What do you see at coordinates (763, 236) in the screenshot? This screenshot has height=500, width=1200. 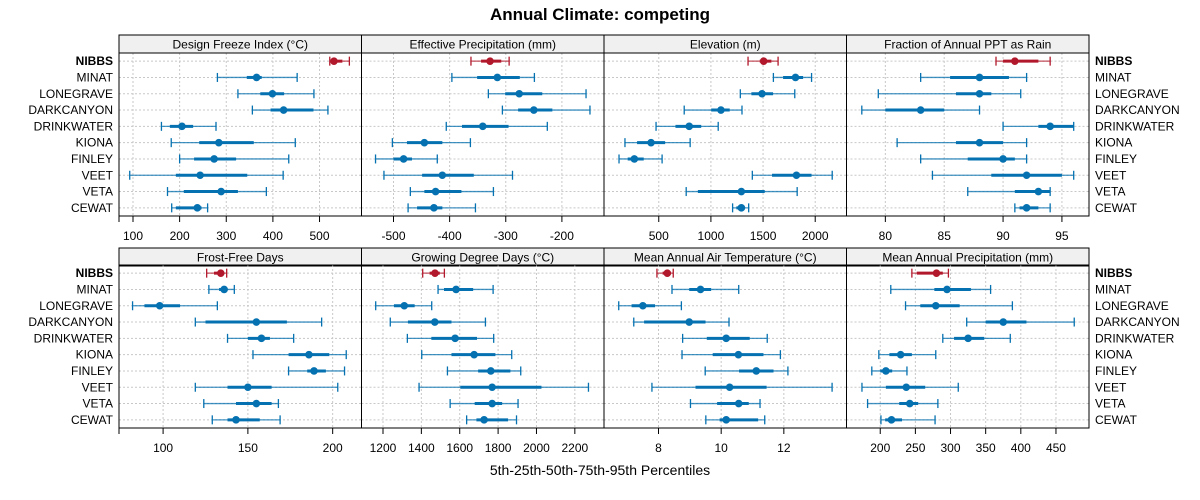 I see `x-tick-label: 1500` at bounding box center [763, 236].